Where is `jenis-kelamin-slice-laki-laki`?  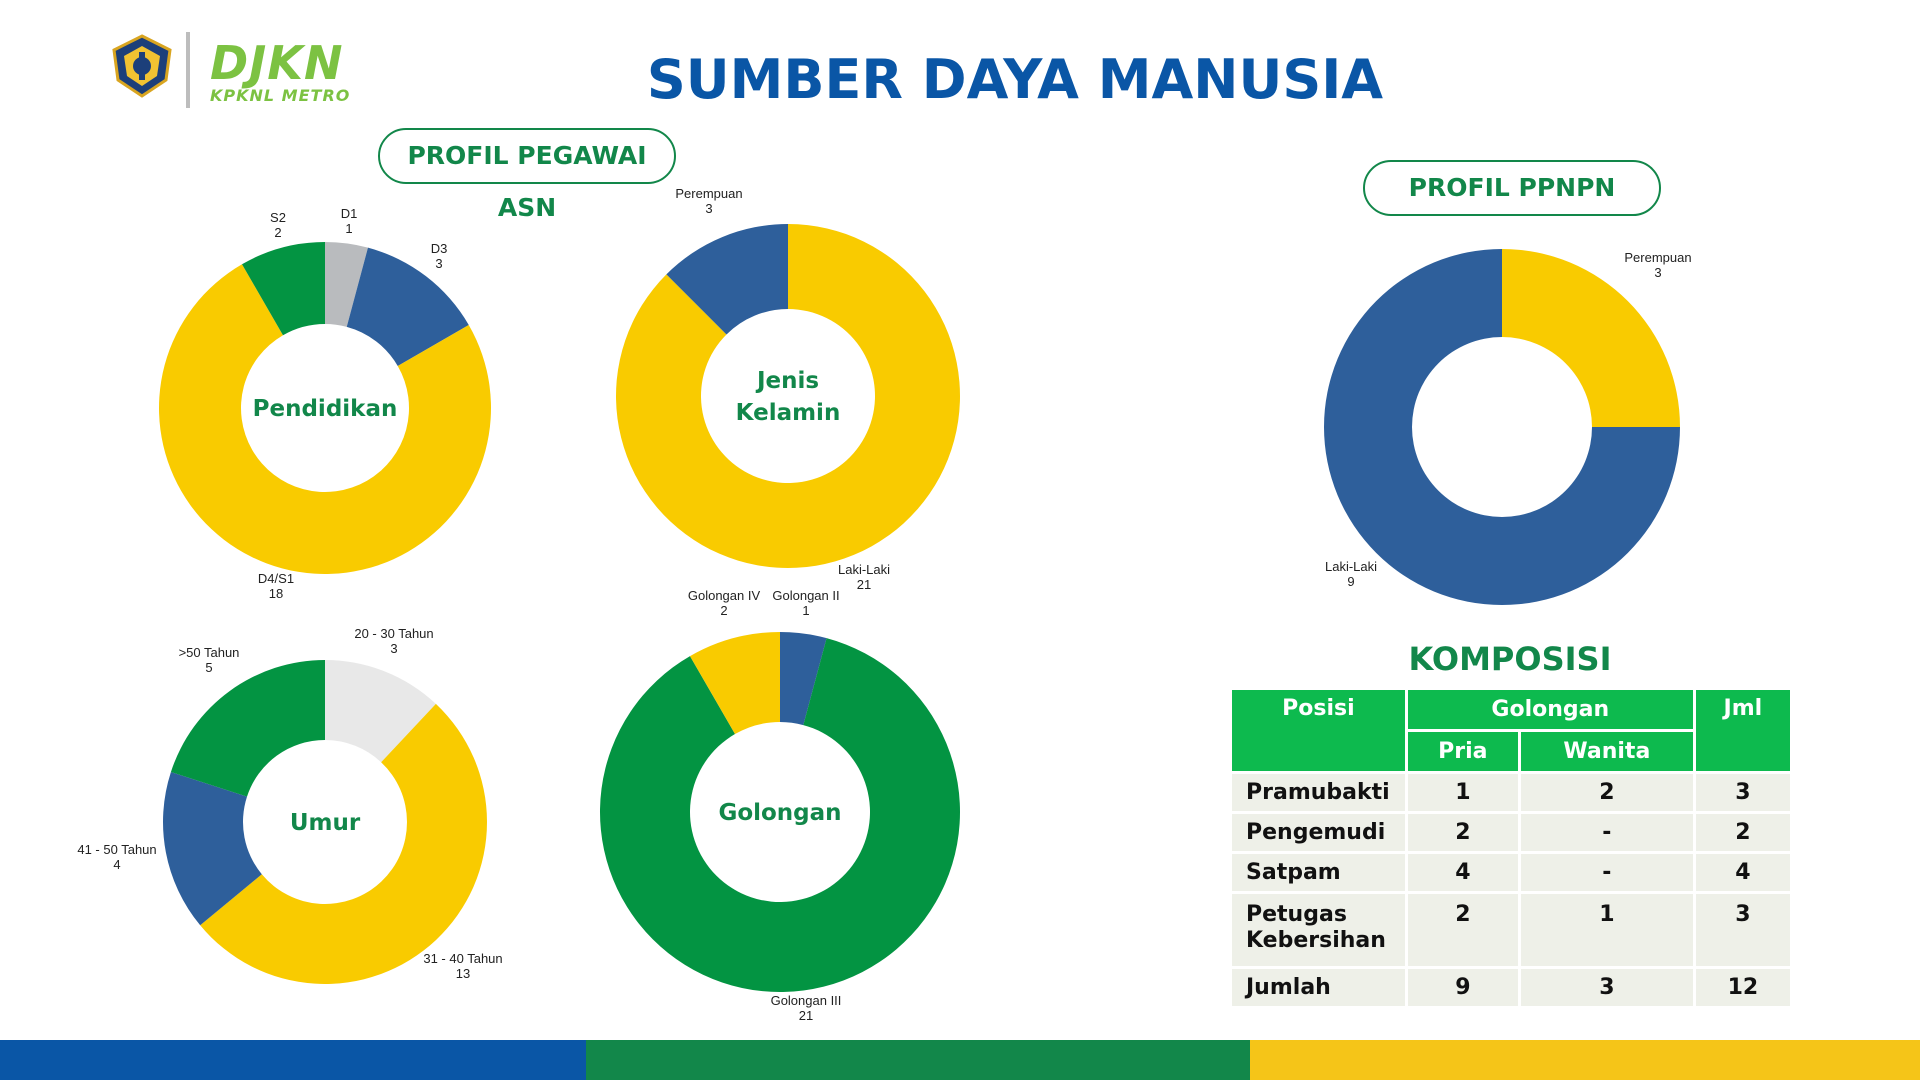 jenis-kelamin-slice-laki-laki is located at coordinates (788, 396).